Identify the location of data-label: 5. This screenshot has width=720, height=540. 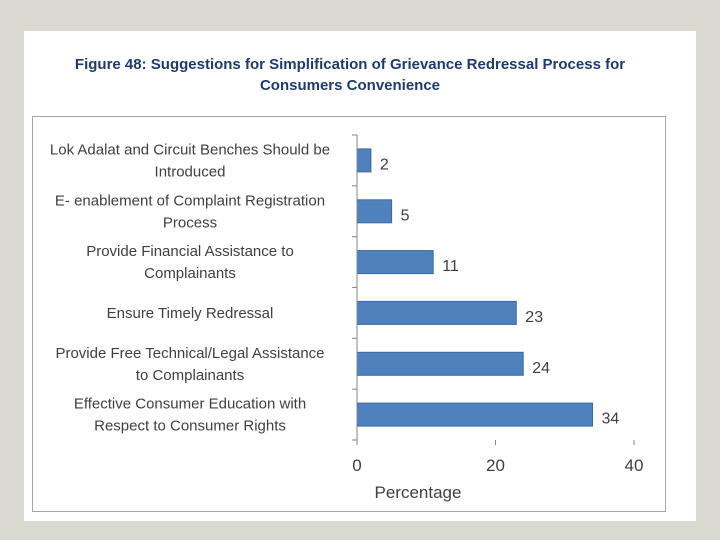
(405, 215).